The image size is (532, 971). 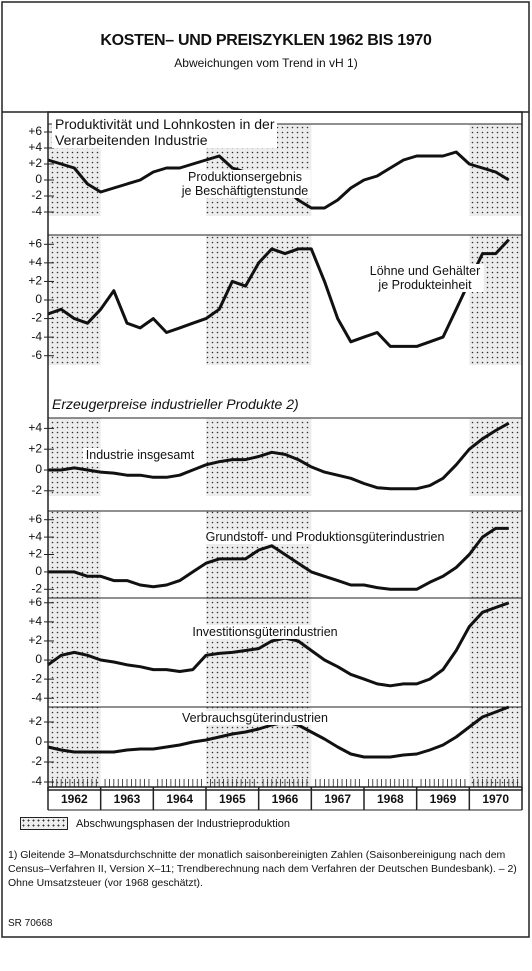 What do you see at coordinates (425, 285) in the screenshot?
I see `label-line: je Produkteinheit` at bounding box center [425, 285].